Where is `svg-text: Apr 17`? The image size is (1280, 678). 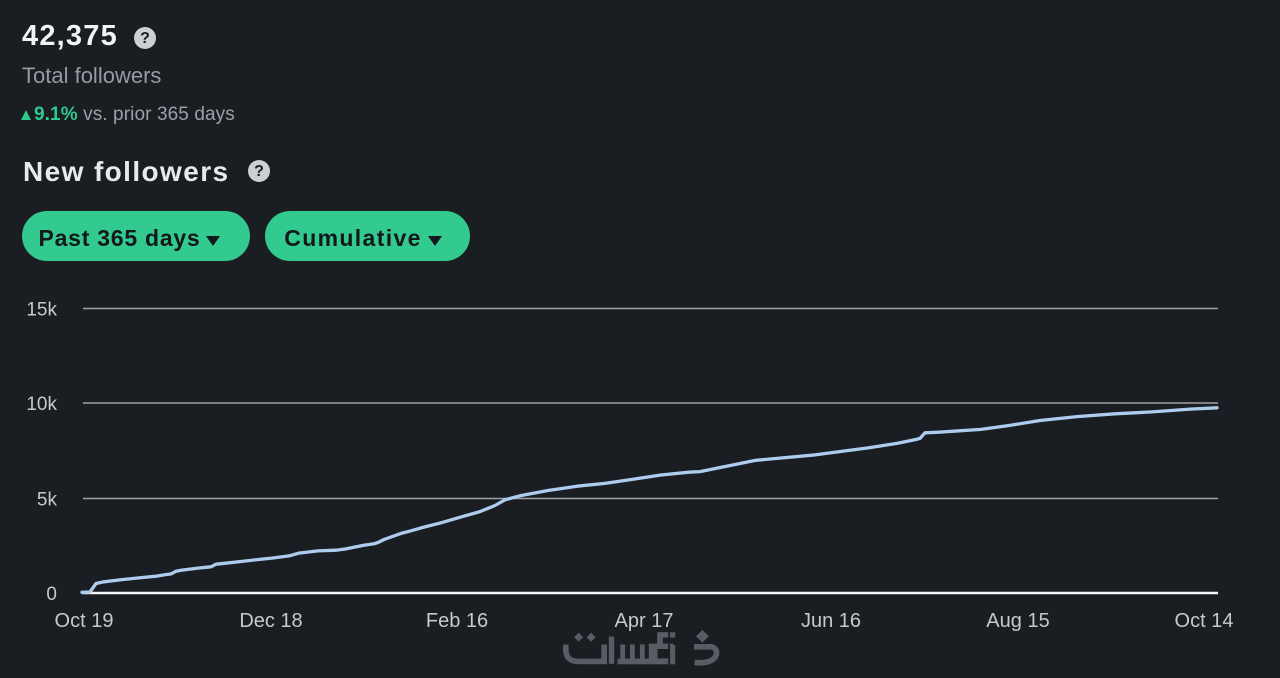
svg-text: Apr 17 is located at coordinates (644, 621).